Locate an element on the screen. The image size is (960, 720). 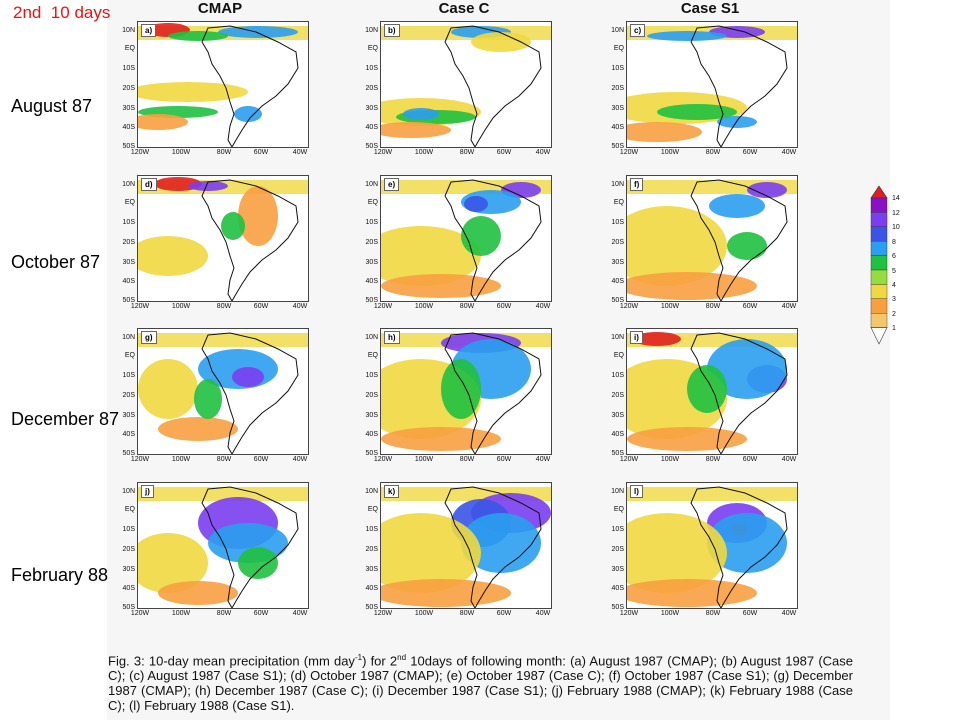
precipitation-map: l) is located at coordinates (712, 545).